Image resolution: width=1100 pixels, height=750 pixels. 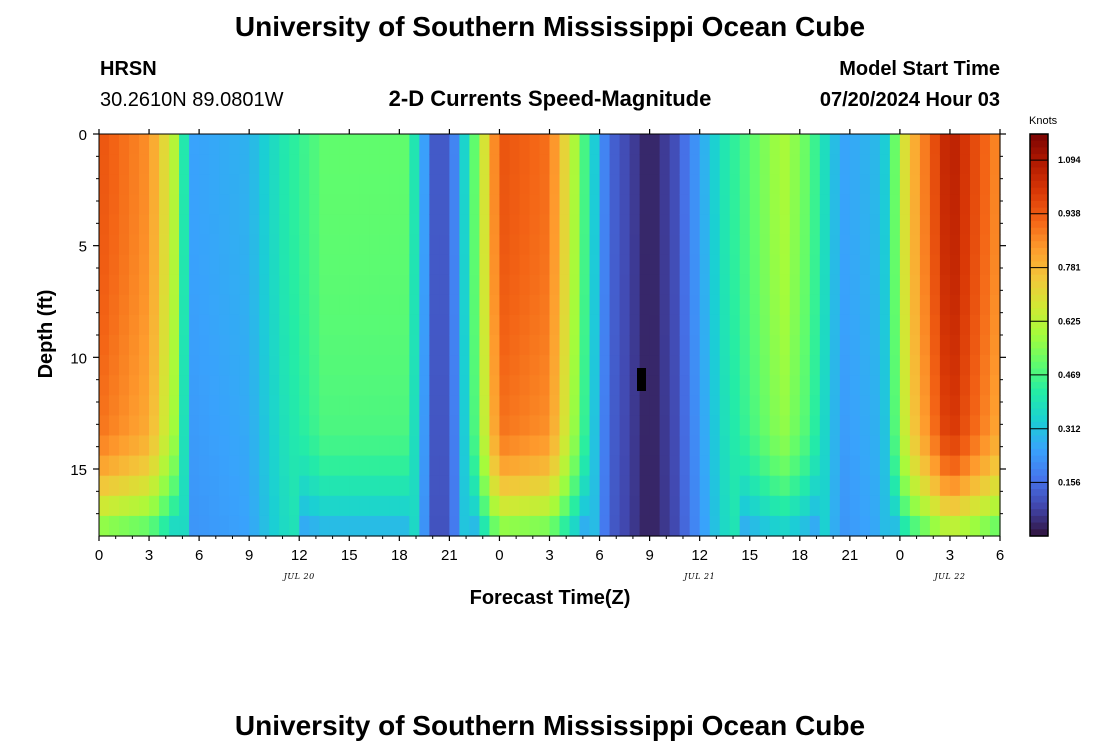 What do you see at coordinates (299, 555) in the screenshot?
I see `x-tick-label: 12` at bounding box center [299, 555].